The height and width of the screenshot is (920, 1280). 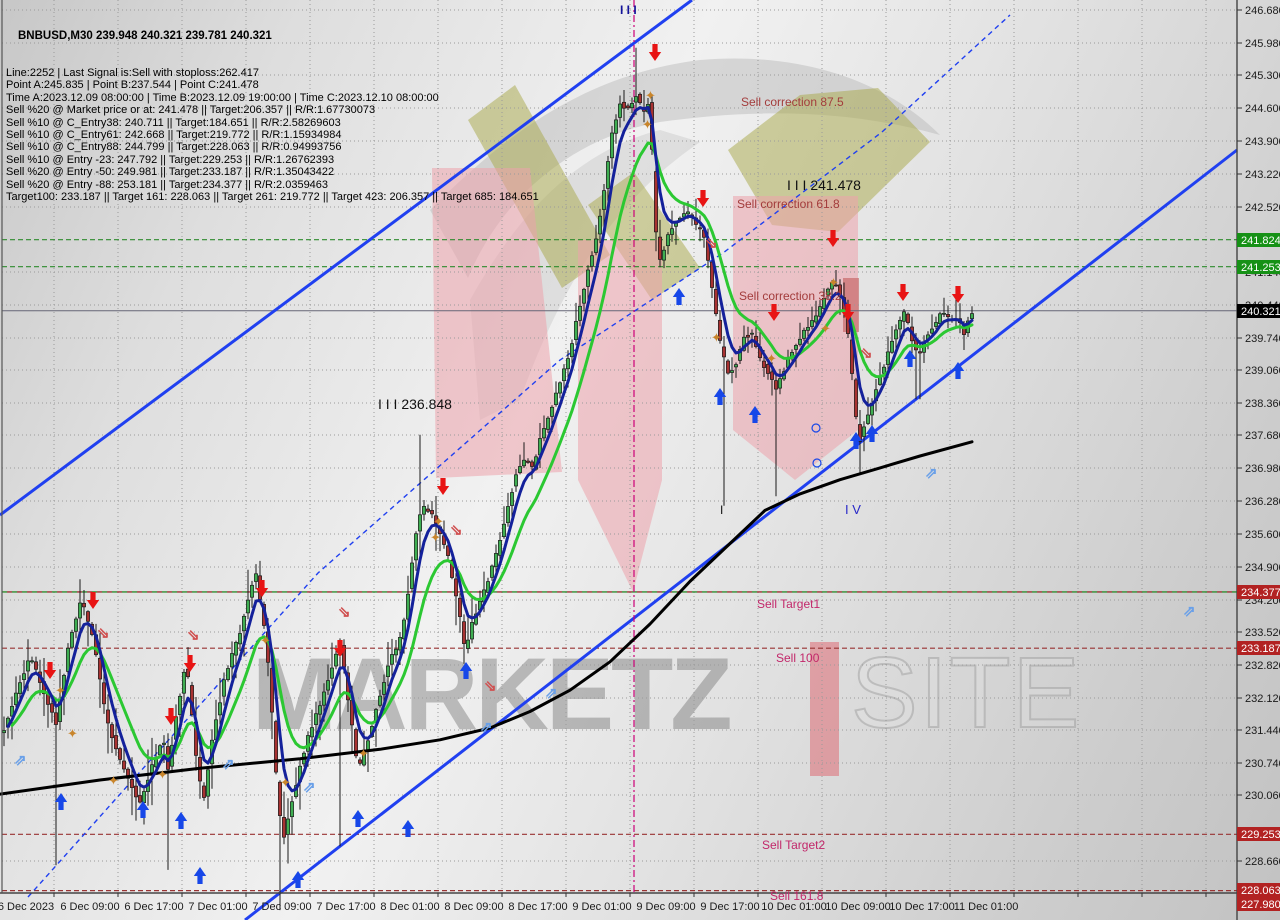 I want to click on chart-annotation: I I I 236.848, so click(x=415, y=404).